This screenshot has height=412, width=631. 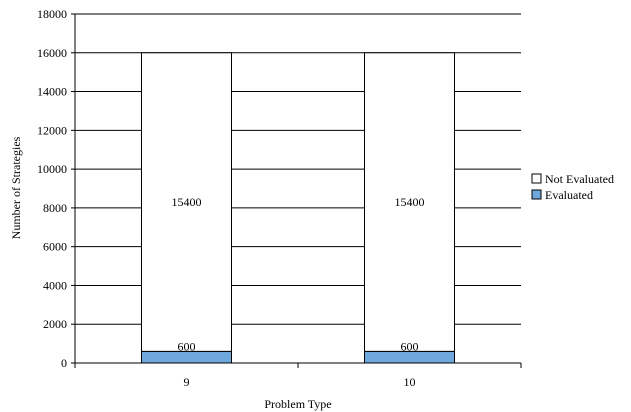 What do you see at coordinates (410, 382) in the screenshot?
I see `x-tick-label: 10` at bounding box center [410, 382].